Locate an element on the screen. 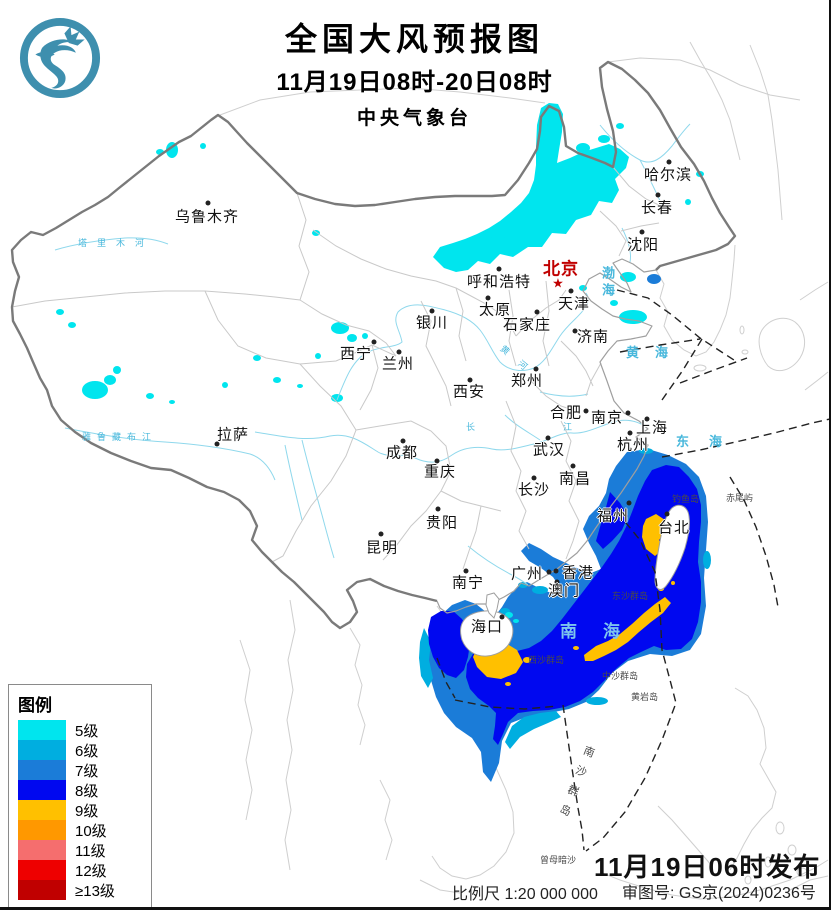  island-shapes is located at coordinates (575, 580).